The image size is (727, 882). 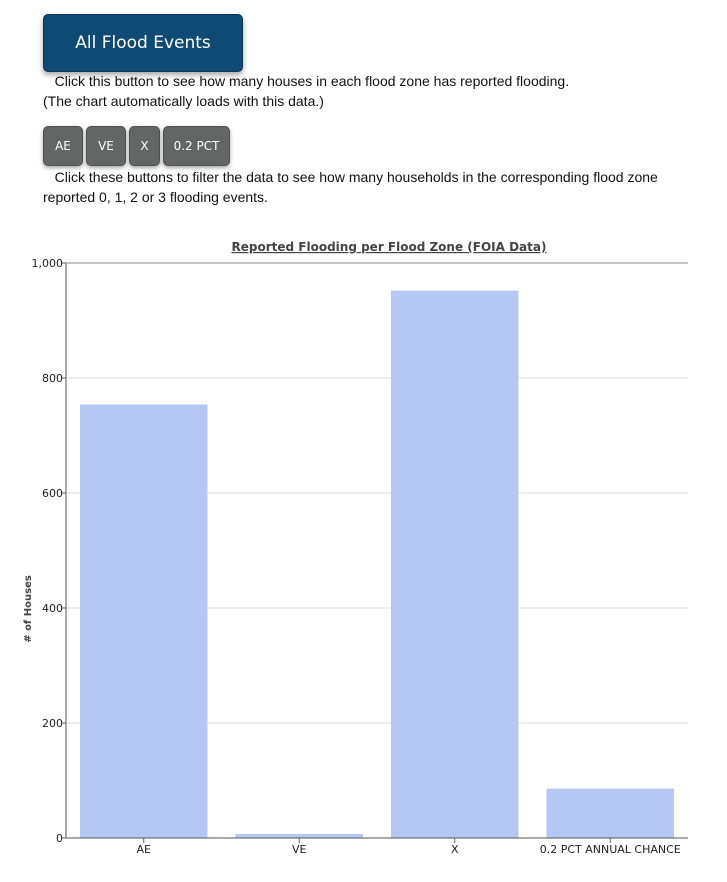 What do you see at coordinates (299, 849) in the screenshot?
I see `chart-x-tick-label: VE` at bounding box center [299, 849].